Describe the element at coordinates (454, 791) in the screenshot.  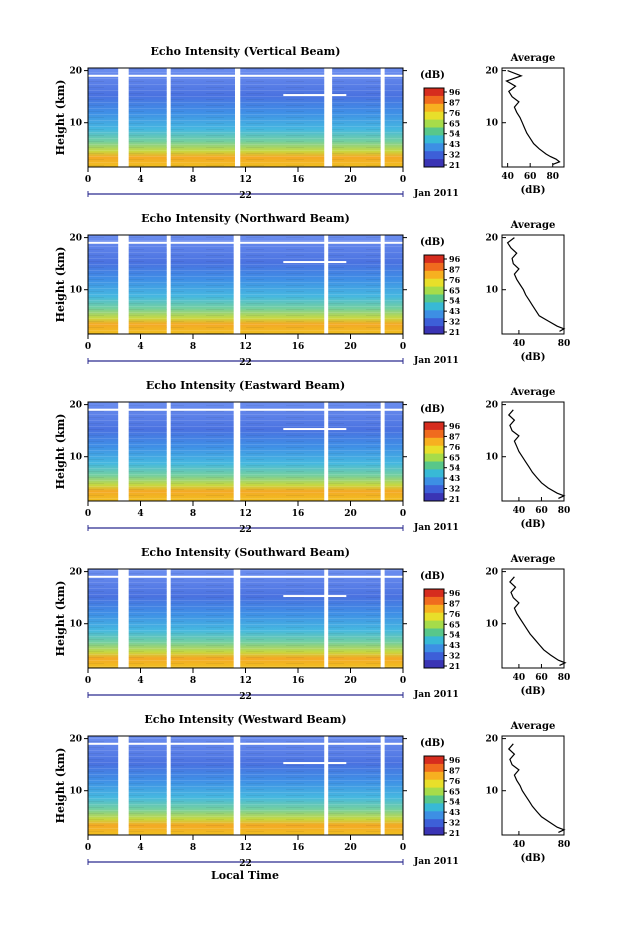
I see `colorbar-tick-label: 65` at that location.